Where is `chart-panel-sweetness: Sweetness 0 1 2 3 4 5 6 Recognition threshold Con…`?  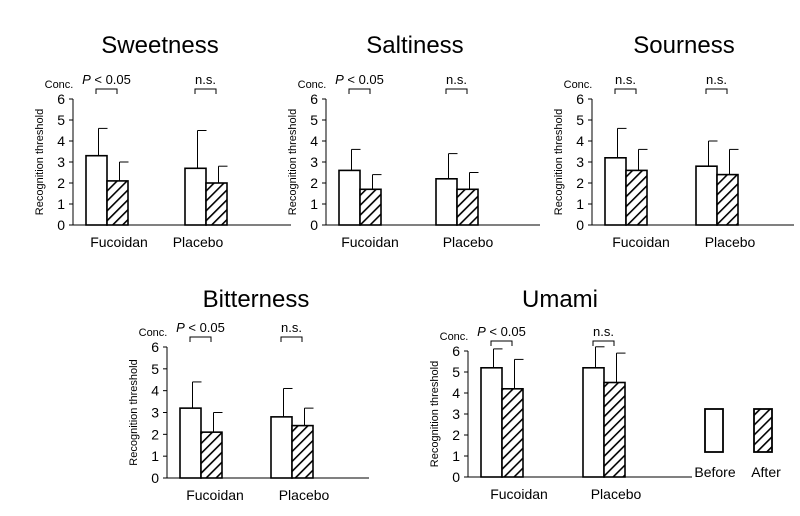
chart-panel-sweetness: Sweetness 0 1 2 3 4 5 6 Recognition threshold Con… is located at coordinates (162, 141).